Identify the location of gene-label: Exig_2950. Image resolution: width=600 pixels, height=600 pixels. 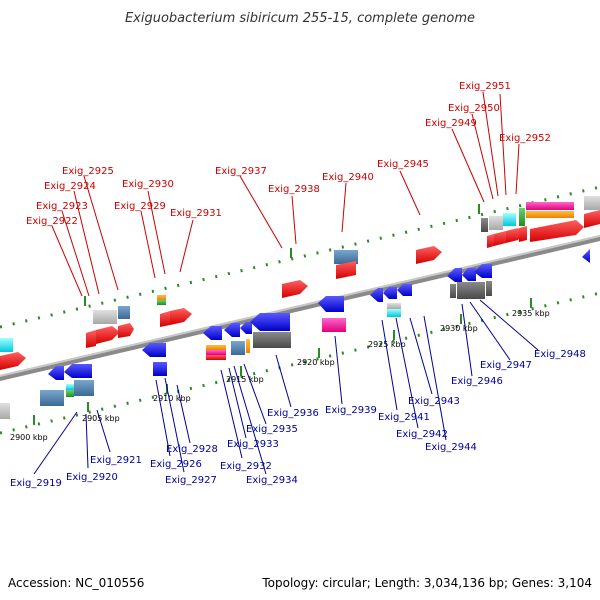
(474, 108).